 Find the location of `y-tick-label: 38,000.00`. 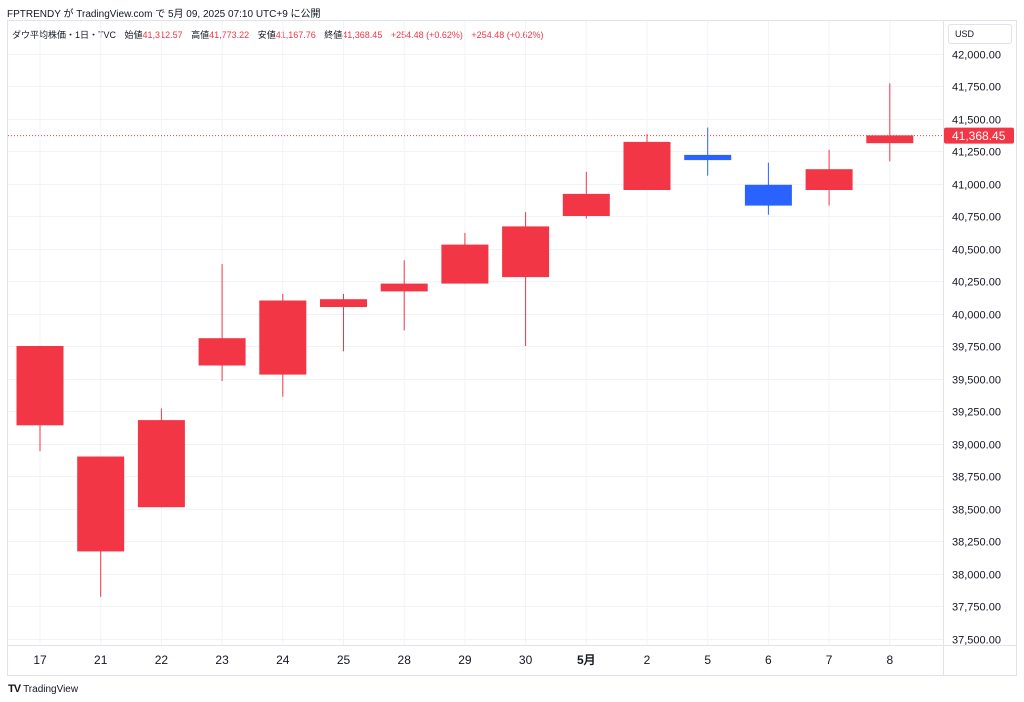

y-tick-label: 38,000.00 is located at coordinates (976, 576).